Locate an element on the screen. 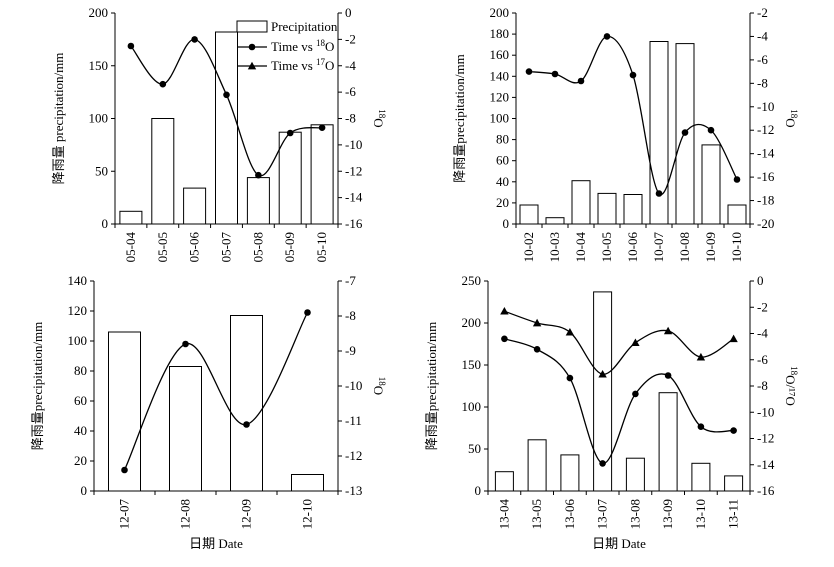 The height and width of the screenshot is (567, 834). left-tick-label: 140 is located at coordinates (500, 75).